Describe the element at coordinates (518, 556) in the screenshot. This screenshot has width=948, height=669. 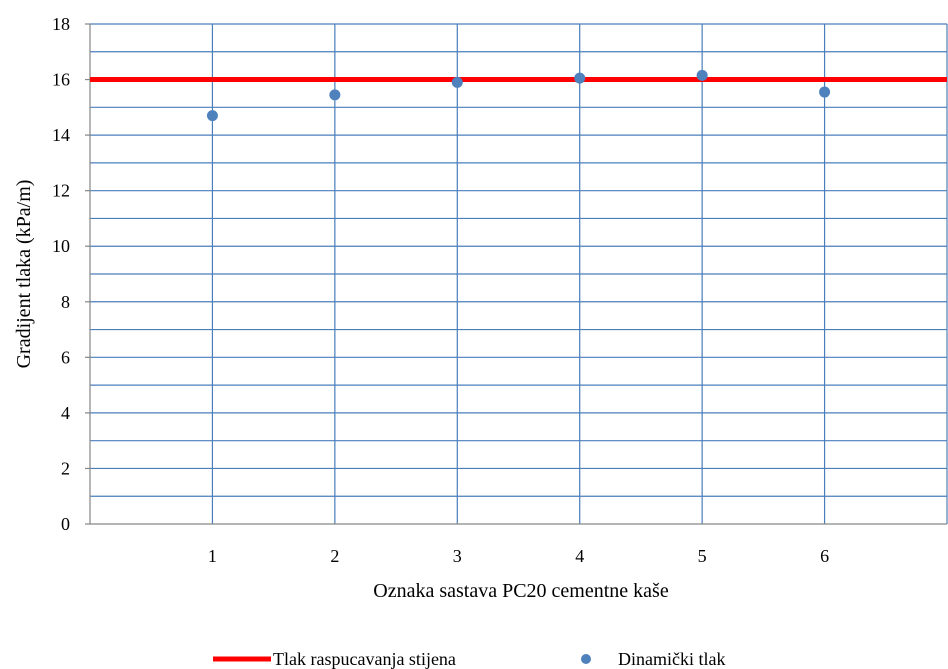
I see `x-tick-labels: 1 2 3 4 5 6` at that location.